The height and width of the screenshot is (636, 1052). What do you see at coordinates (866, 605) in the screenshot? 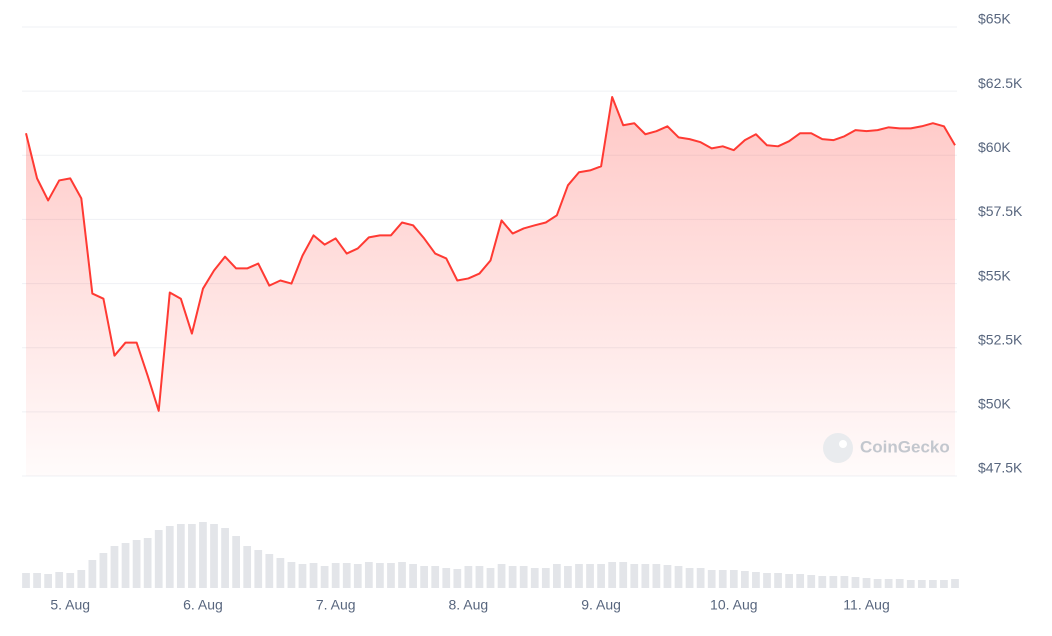
I see `x-tick-label: 11. Aug` at bounding box center [866, 605].